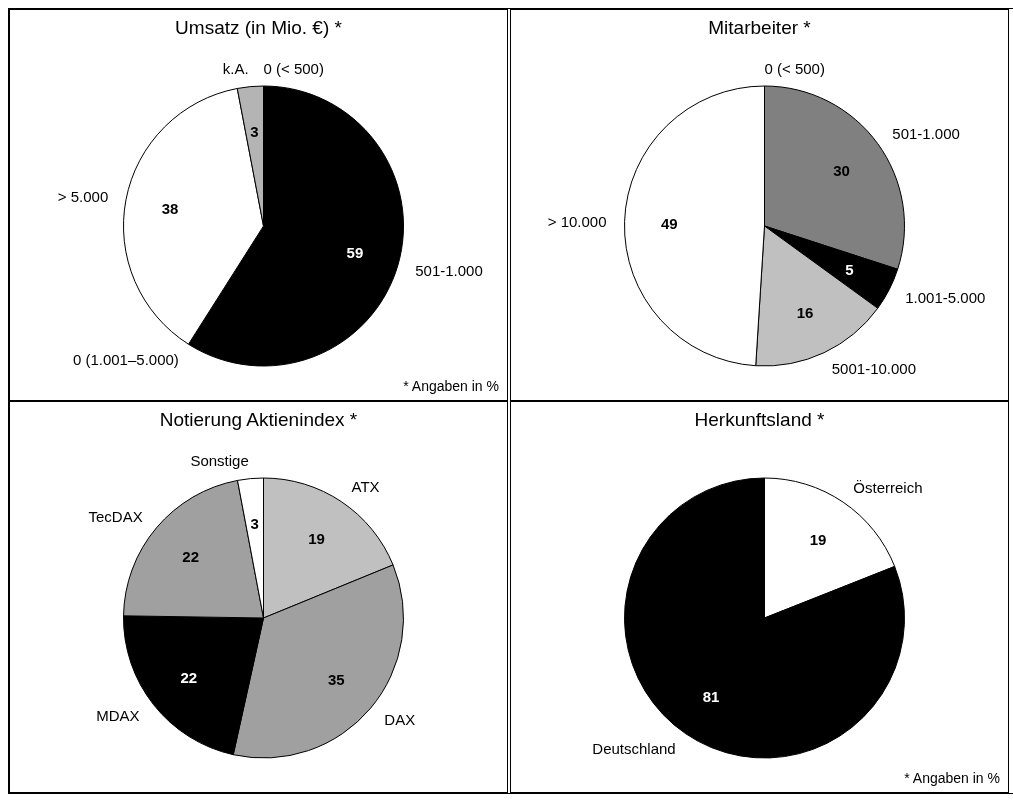 Image resolution: width=1013 pixels, height=800 pixels. Describe the element at coordinates (83, 196) in the screenshot. I see `slice-label: > 5.000` at that location.